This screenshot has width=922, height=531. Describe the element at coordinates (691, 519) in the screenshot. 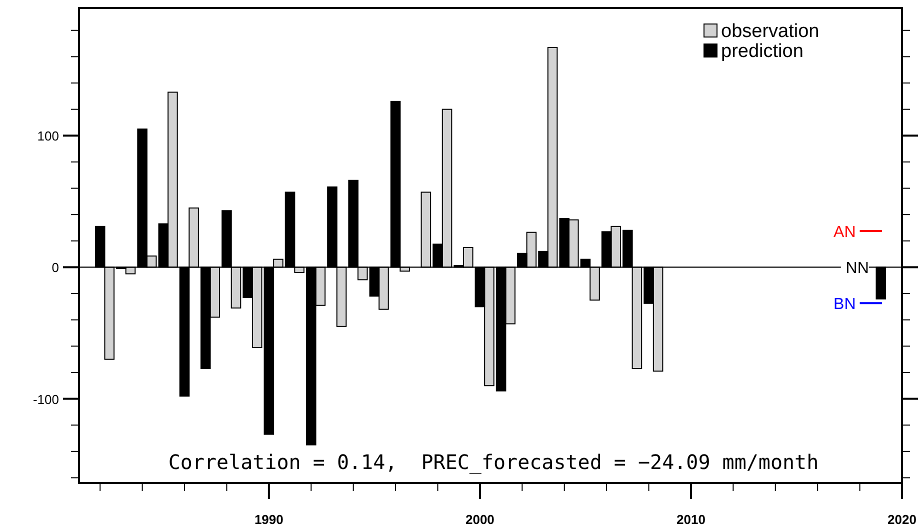

I see `x-tick-label: 2010` at that location.